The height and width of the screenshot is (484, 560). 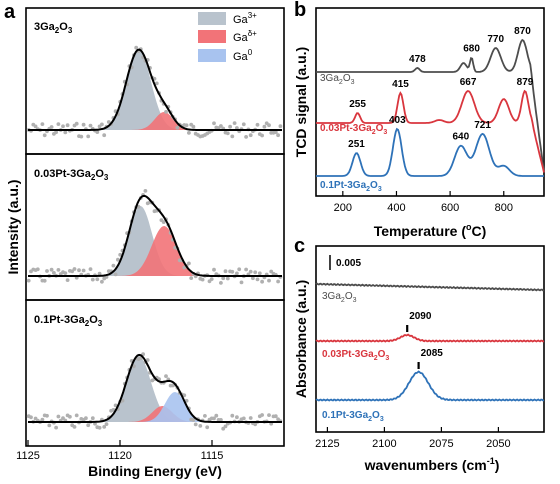 What do you see at coordinates (482, 125) in the screenshot?
I see `b-peak-label: 721` at bounding box center [482, 125].